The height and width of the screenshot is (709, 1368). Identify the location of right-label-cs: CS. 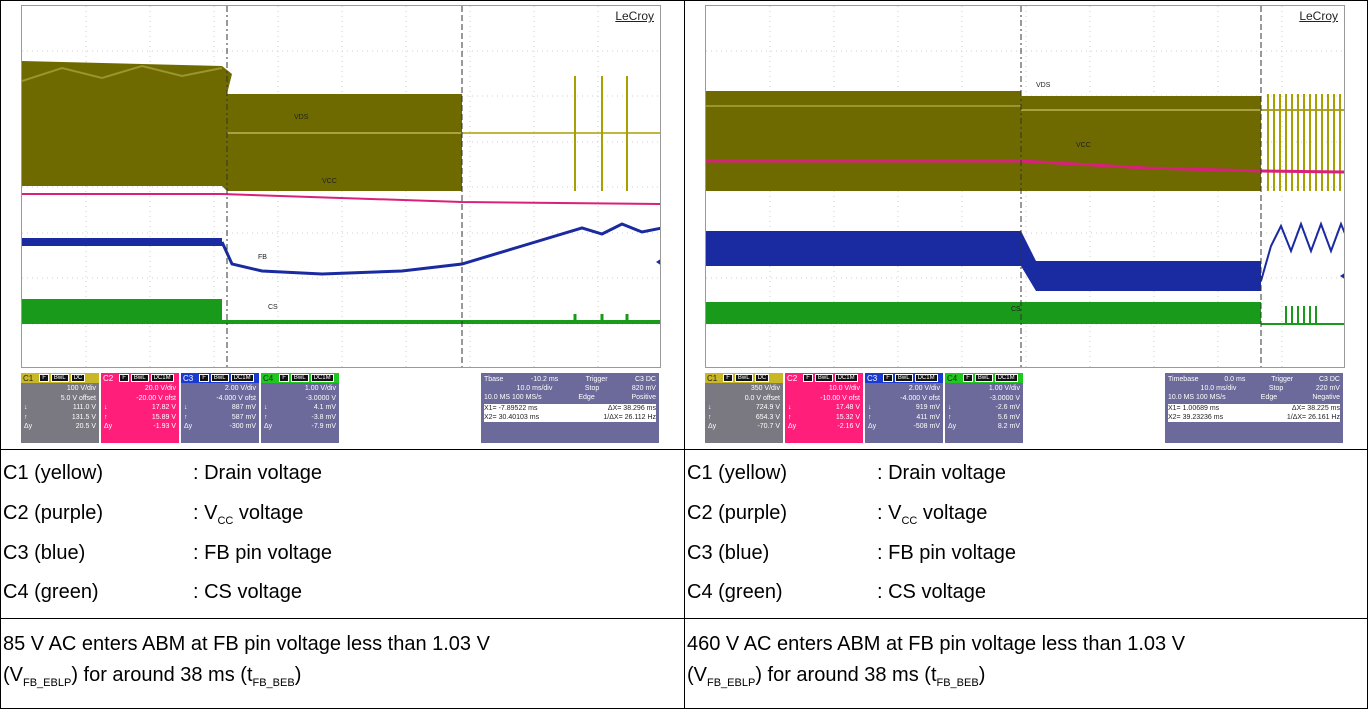
(1016, 309).